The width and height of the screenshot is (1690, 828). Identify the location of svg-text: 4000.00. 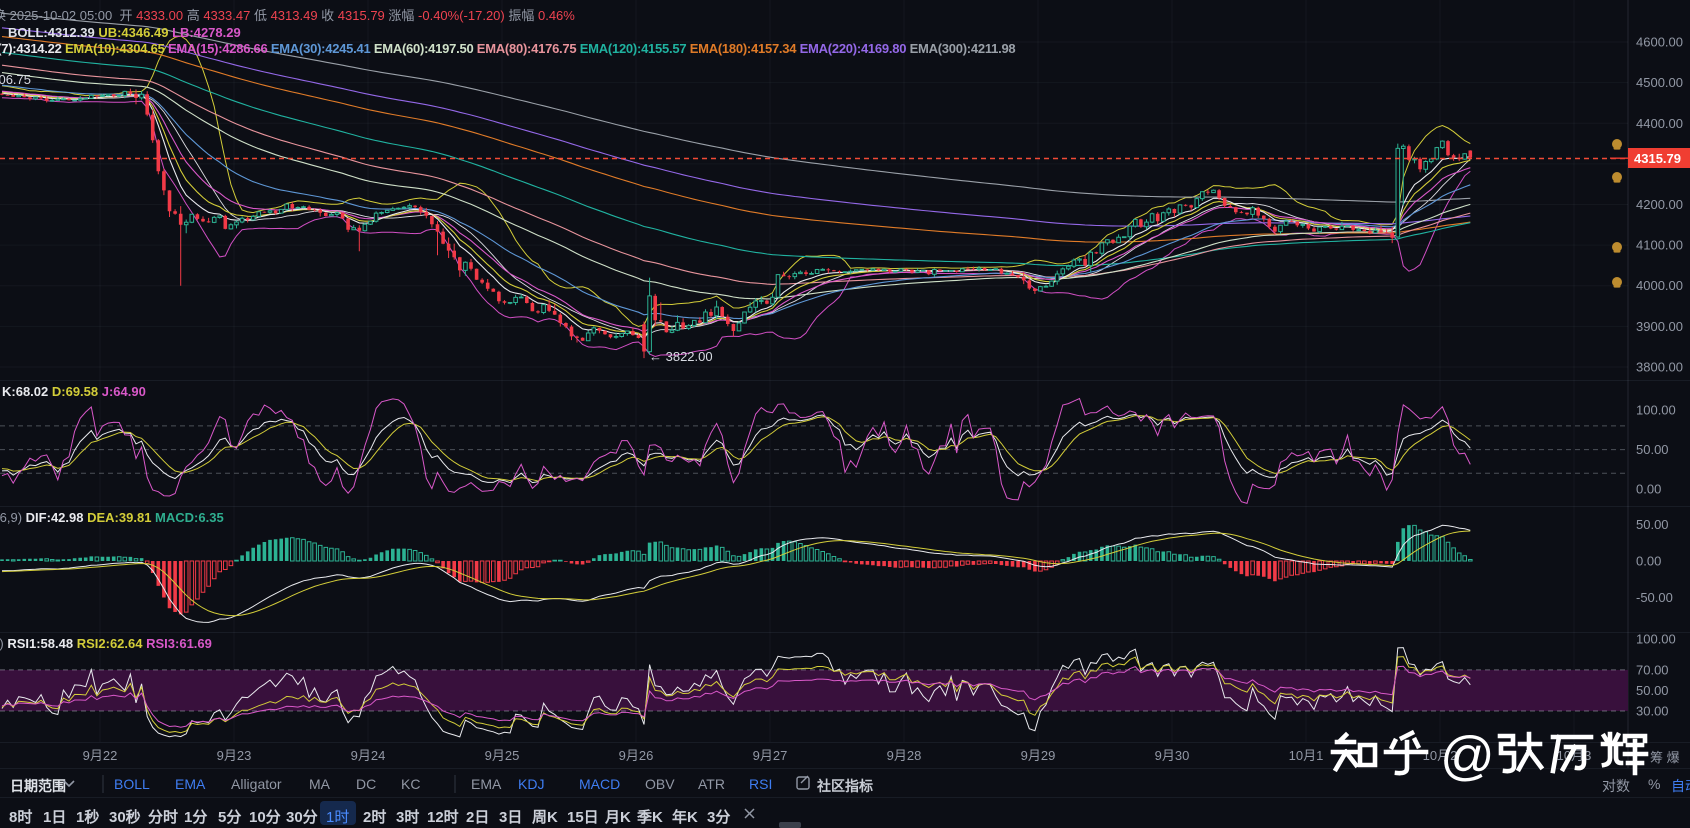
(1659, 285).